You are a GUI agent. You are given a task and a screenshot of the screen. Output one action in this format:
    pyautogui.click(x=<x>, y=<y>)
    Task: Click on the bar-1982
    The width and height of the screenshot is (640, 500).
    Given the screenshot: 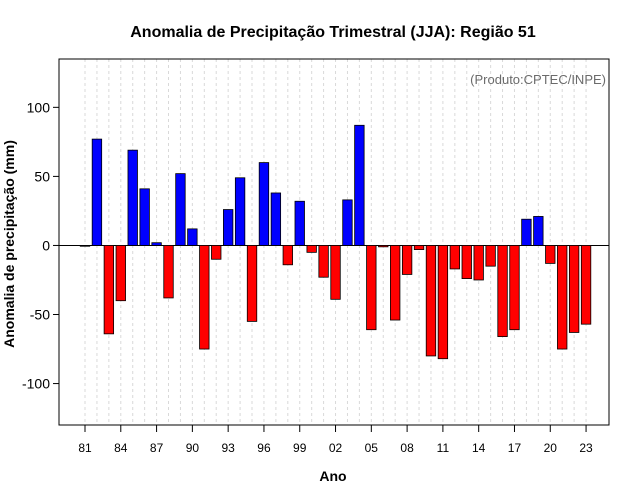 What is the action you would take?
    pyautogui.click(x=97, y=192)
    